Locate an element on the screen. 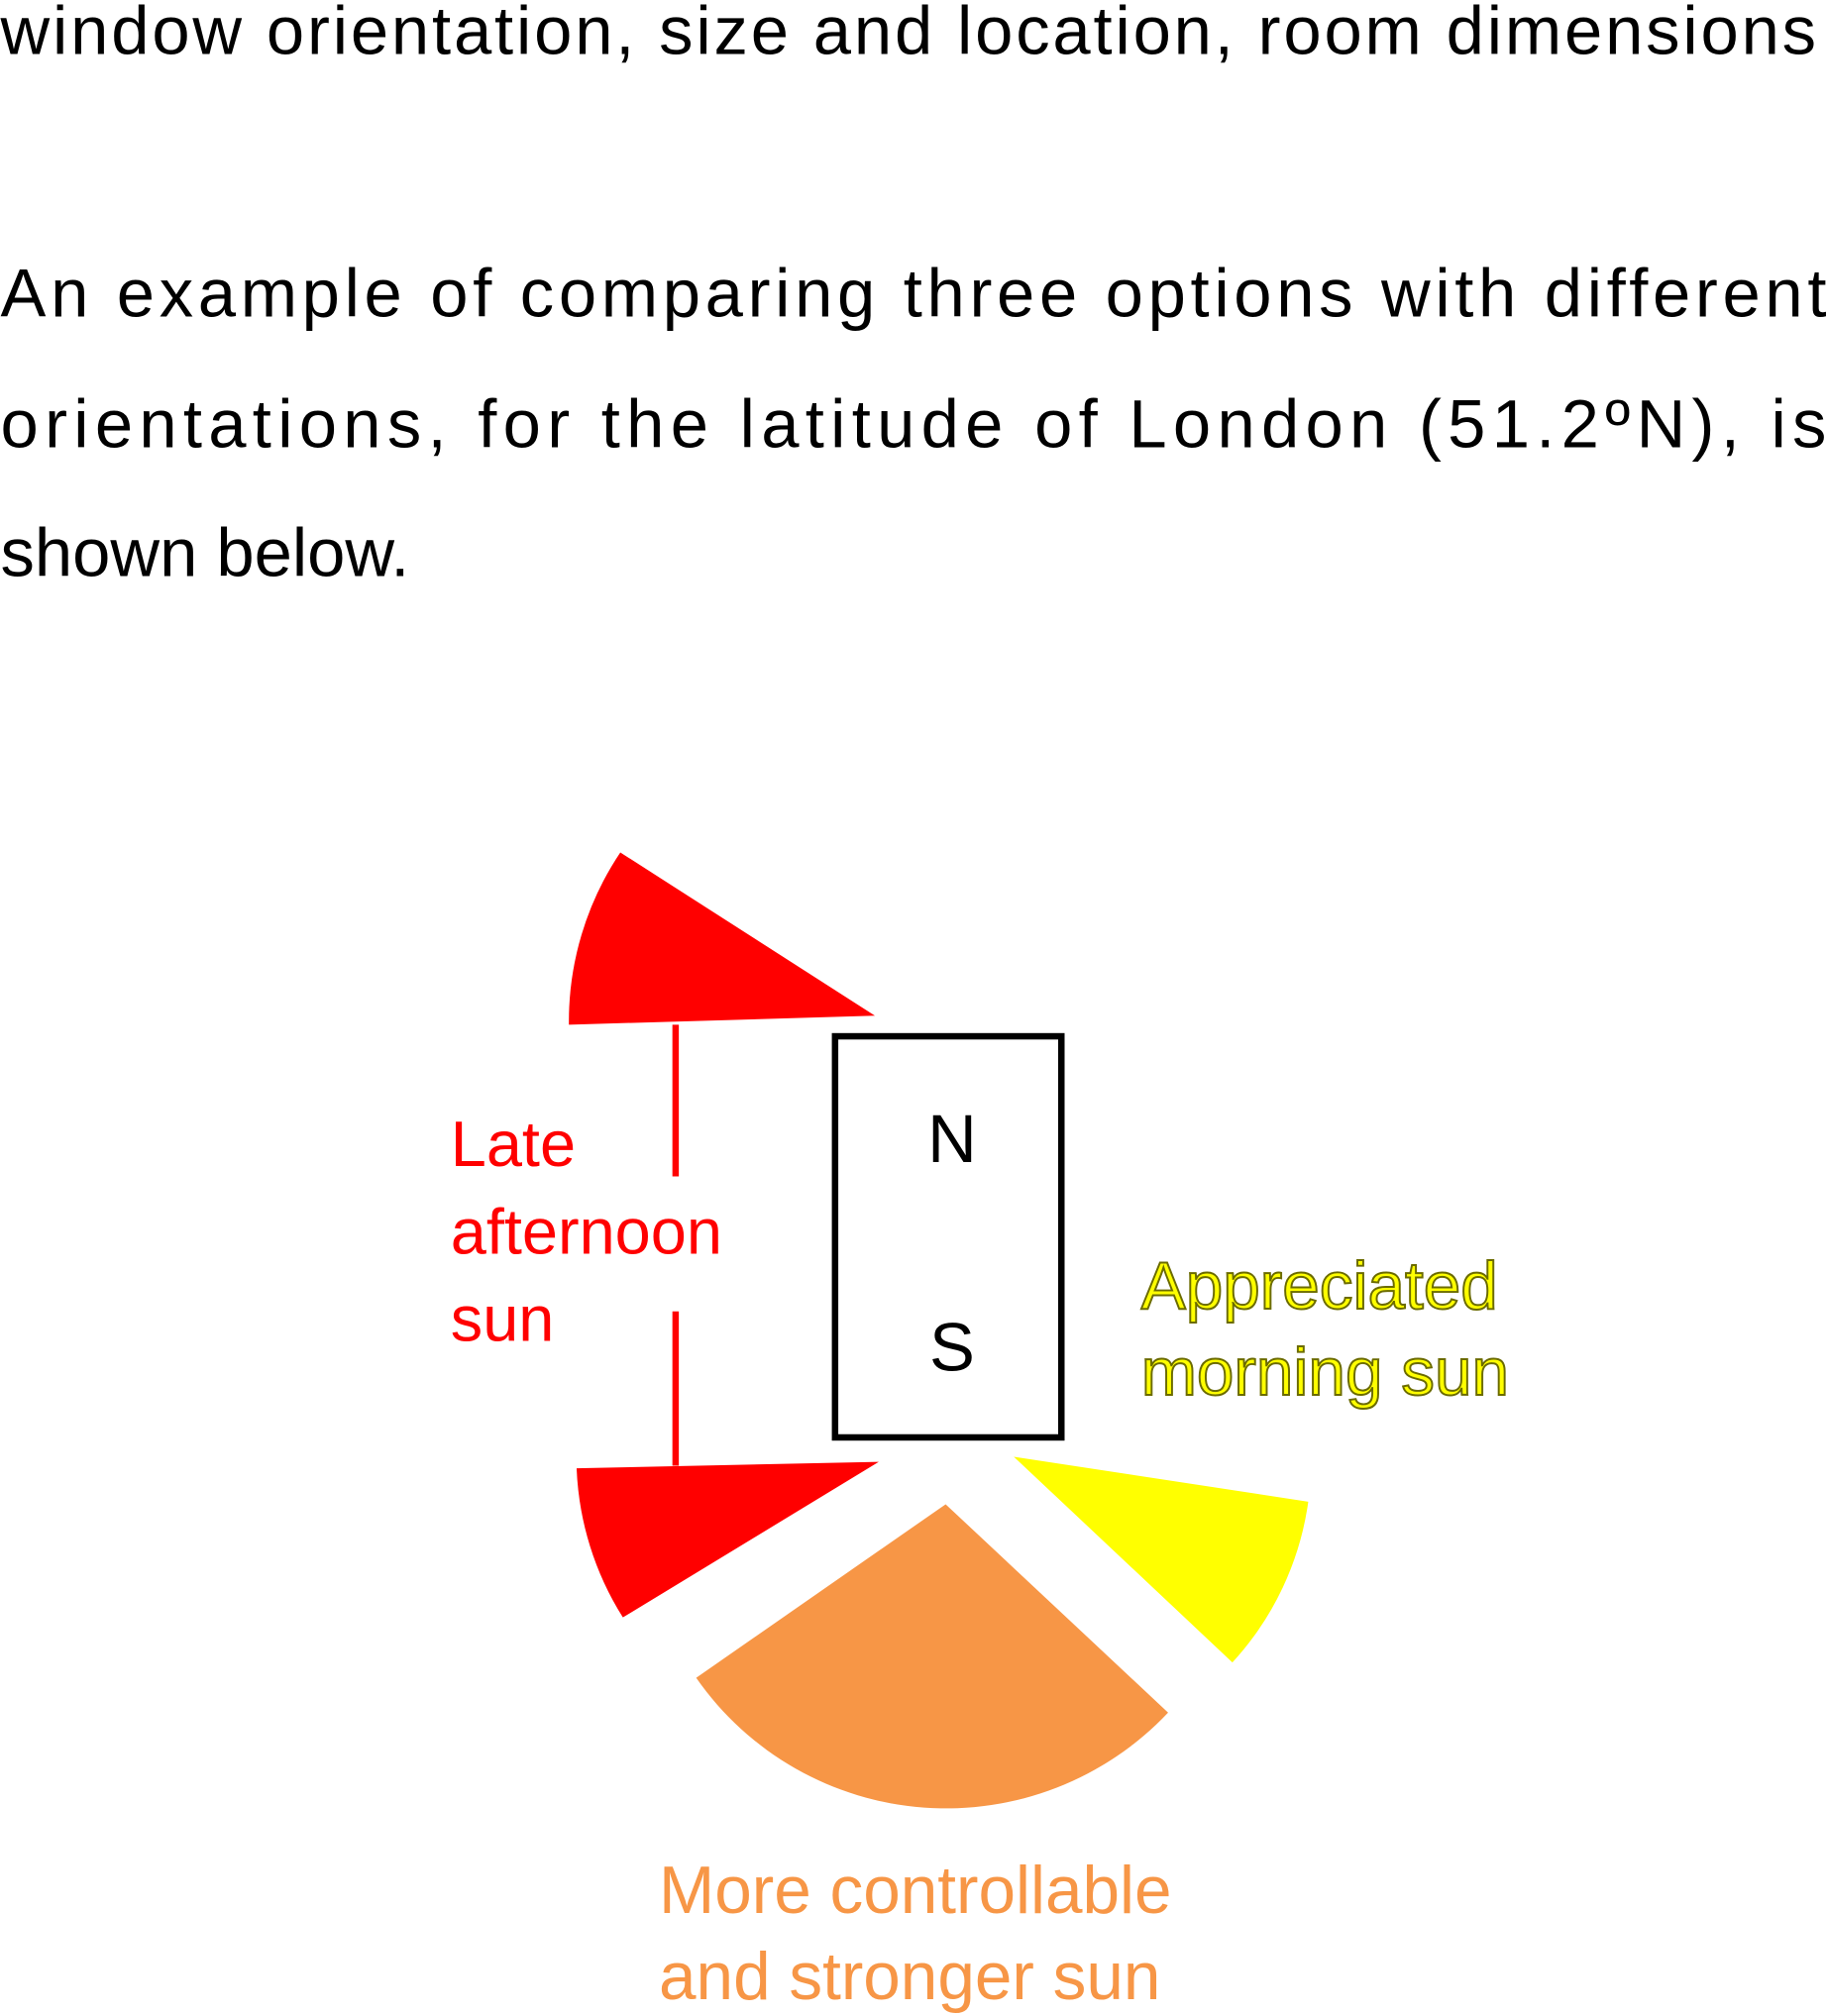 This screenshot has height=2016, width=1827. south-label: S is located at coordinates (952, 1347).